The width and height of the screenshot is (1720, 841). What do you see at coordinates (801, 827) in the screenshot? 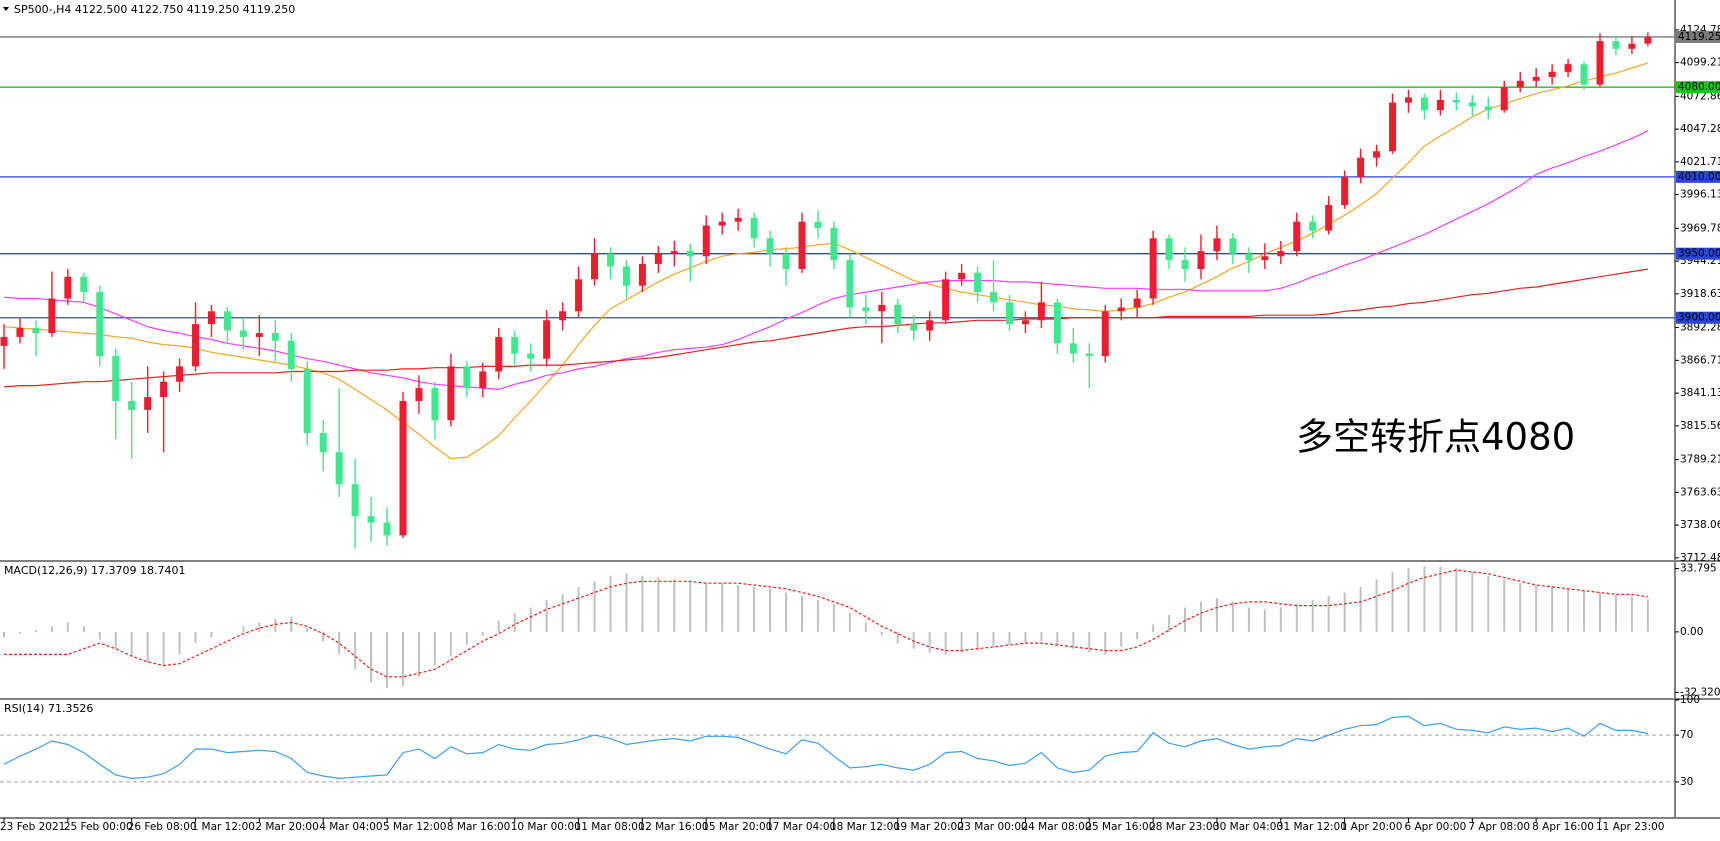
I see `x-tick-label: 17 Mar 04:00` at bounding box center [801, 827].